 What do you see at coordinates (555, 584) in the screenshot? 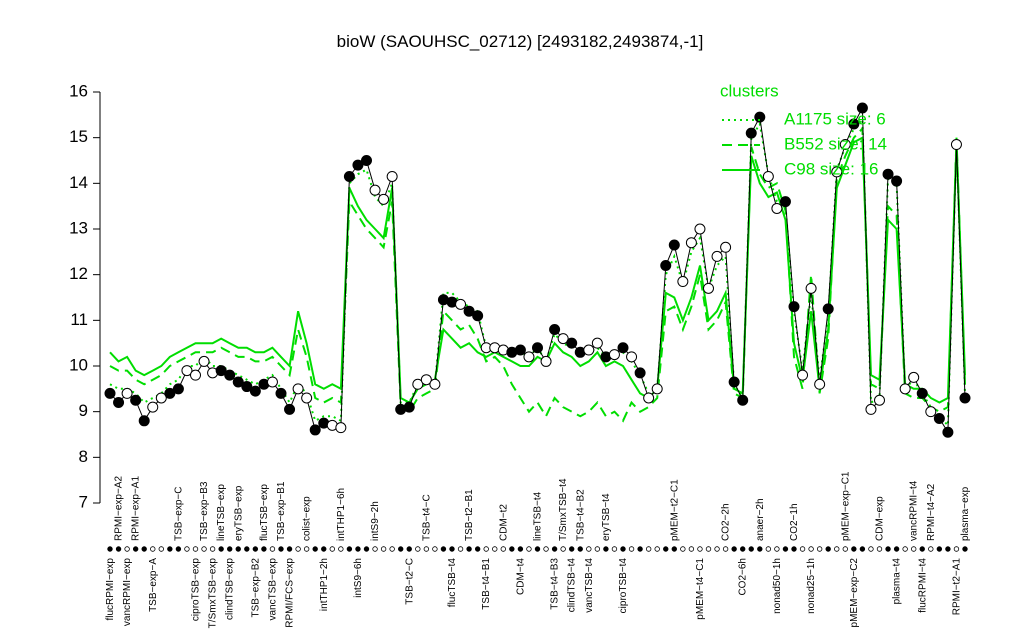
I see `x-tick-label: TSB−t4−B3` at bounding box center [555, 584].